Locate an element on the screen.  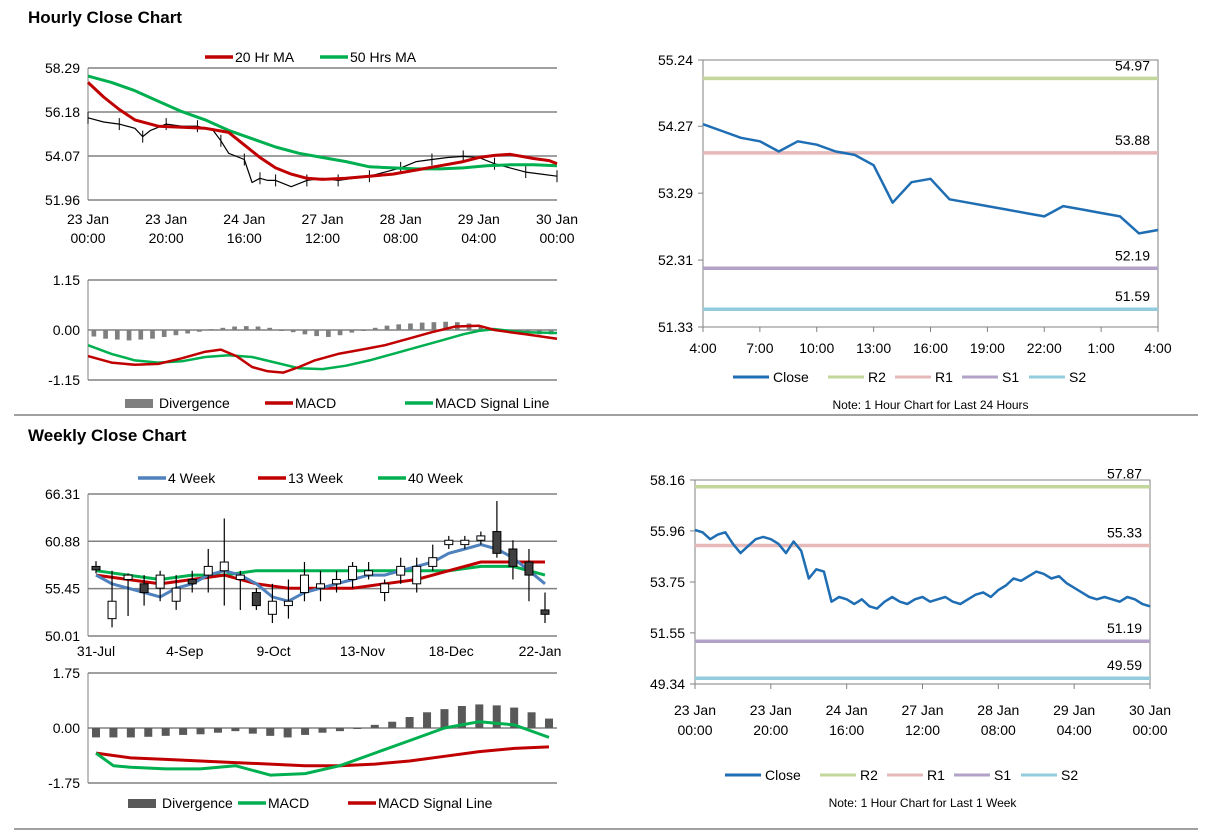
y-tick-label: 49.34 is located at coordinates (667, 684).